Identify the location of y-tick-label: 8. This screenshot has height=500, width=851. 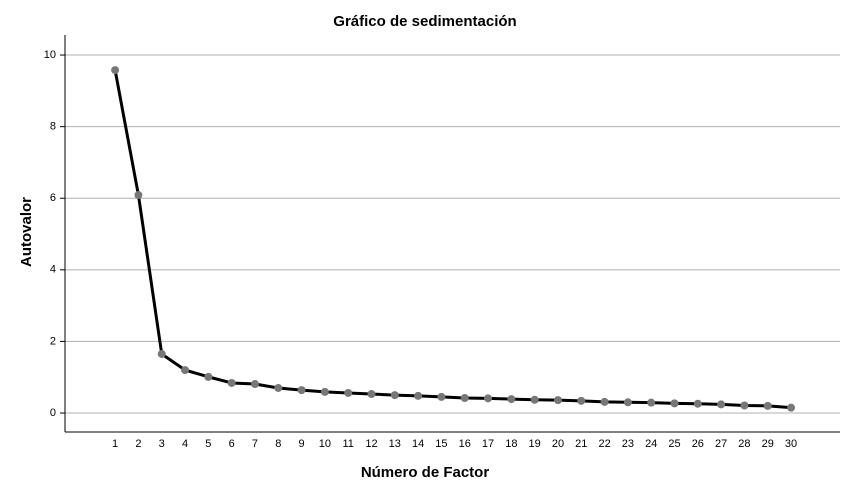
(53, 127).